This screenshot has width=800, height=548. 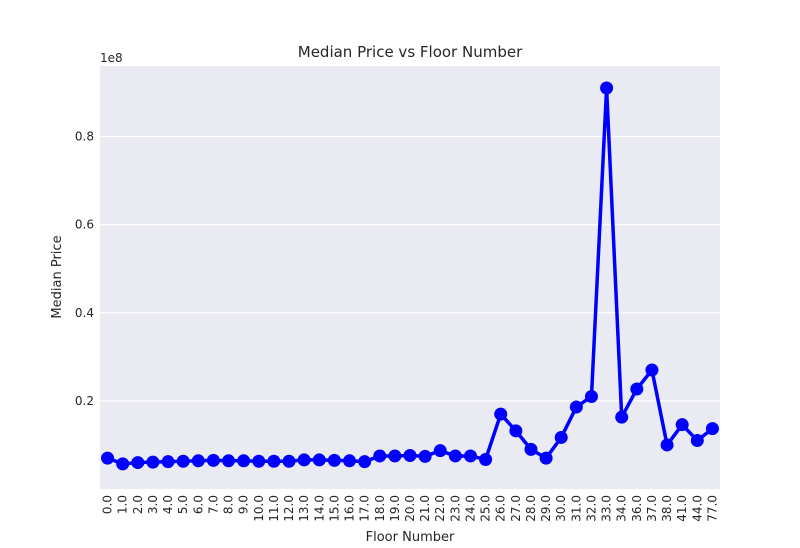 What do you see at coordinates (304, 508) in the screenshot?
I see `x-tick-label: 13.0` at bounding box center [304, 508].